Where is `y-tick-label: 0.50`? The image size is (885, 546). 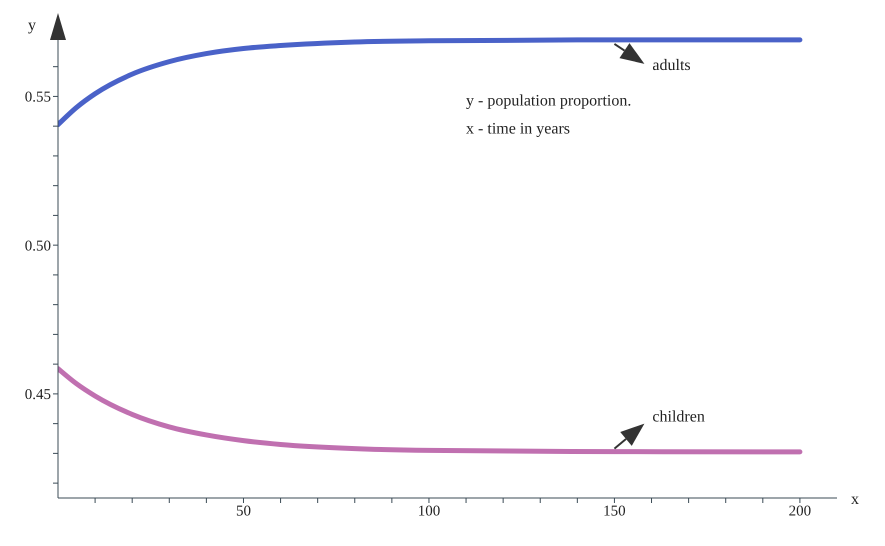
y-tick-label: 0.50 is located at coordinates (37, 246).